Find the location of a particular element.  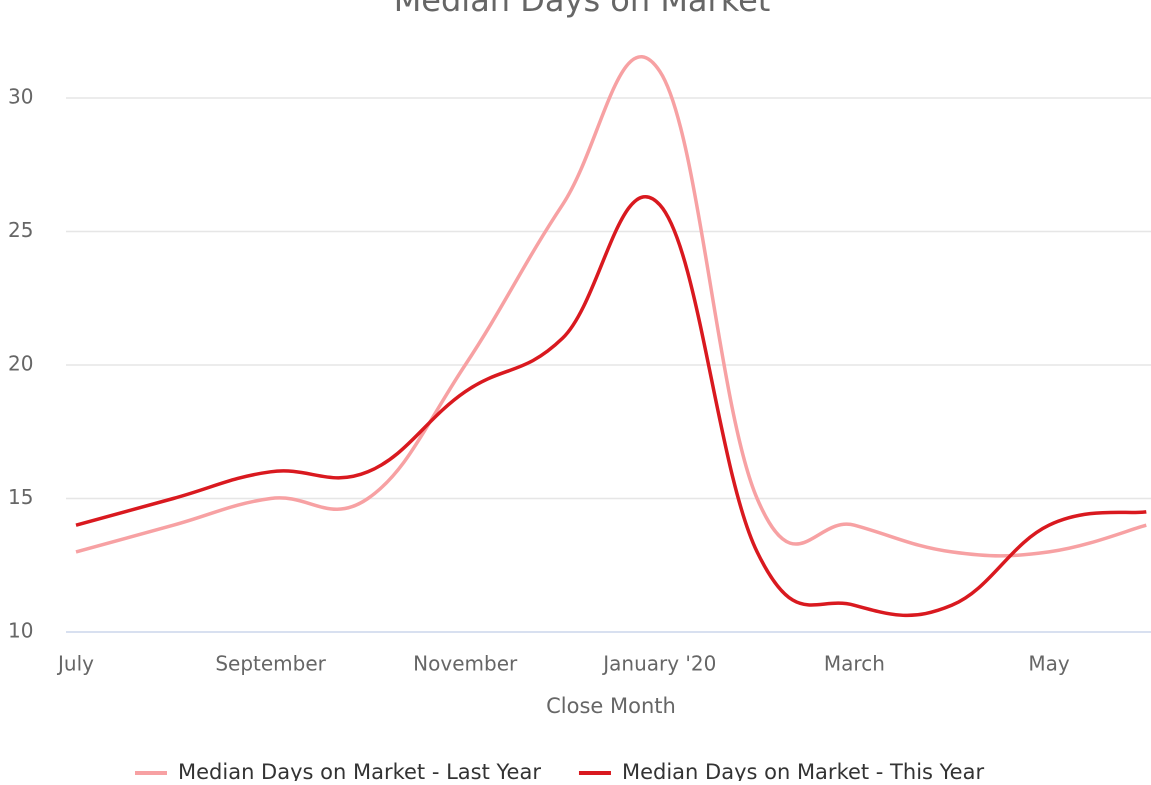

y-tick-label: 10 is located at coordinates (20, 631).